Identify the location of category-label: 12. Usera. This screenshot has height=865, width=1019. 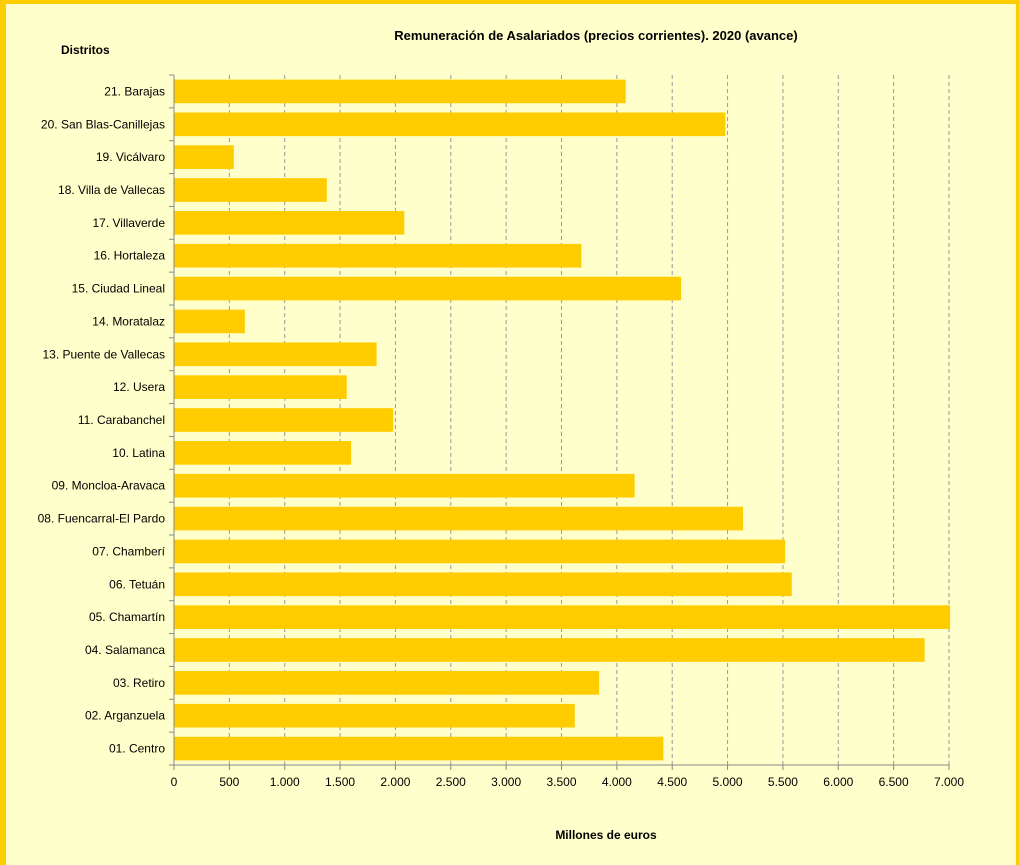
(139, 387).